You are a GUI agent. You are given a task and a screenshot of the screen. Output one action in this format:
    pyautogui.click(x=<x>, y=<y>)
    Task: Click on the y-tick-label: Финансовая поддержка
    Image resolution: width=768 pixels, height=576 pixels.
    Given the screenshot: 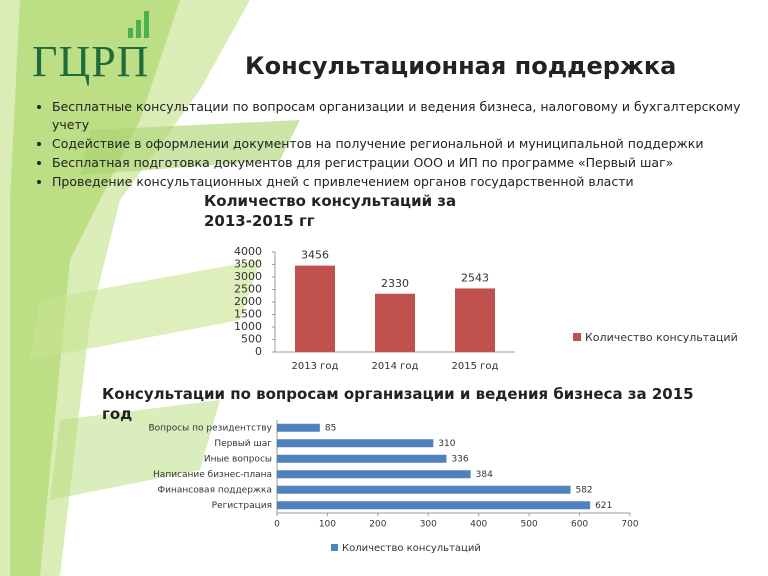 What is the action you would take?
    pyautogui.click(x=214, y=490)
    